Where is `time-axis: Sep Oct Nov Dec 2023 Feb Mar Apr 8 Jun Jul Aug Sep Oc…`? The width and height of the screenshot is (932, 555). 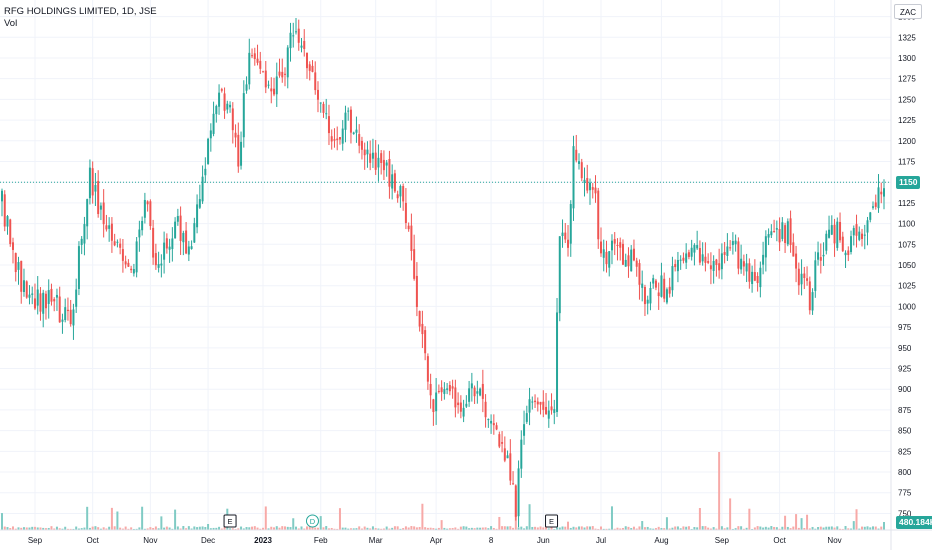 time-axis: Sep Oct Nov Dec 2023 Feb Mar Apr 8 Jun Jul Aug Sep Oc… is located at coordinates (435, 540).